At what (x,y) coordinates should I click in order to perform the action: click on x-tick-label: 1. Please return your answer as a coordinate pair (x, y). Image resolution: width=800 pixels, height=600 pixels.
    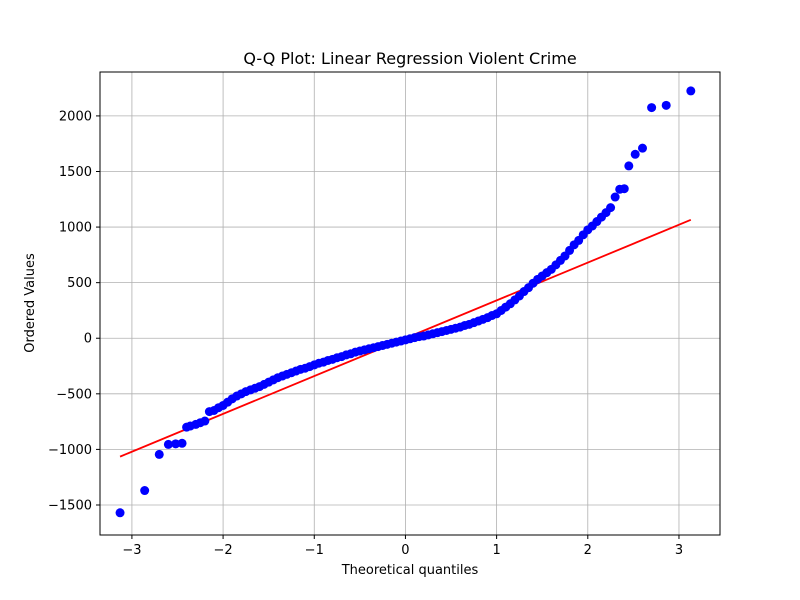
    Looking at the image, I should click on (496, 550).